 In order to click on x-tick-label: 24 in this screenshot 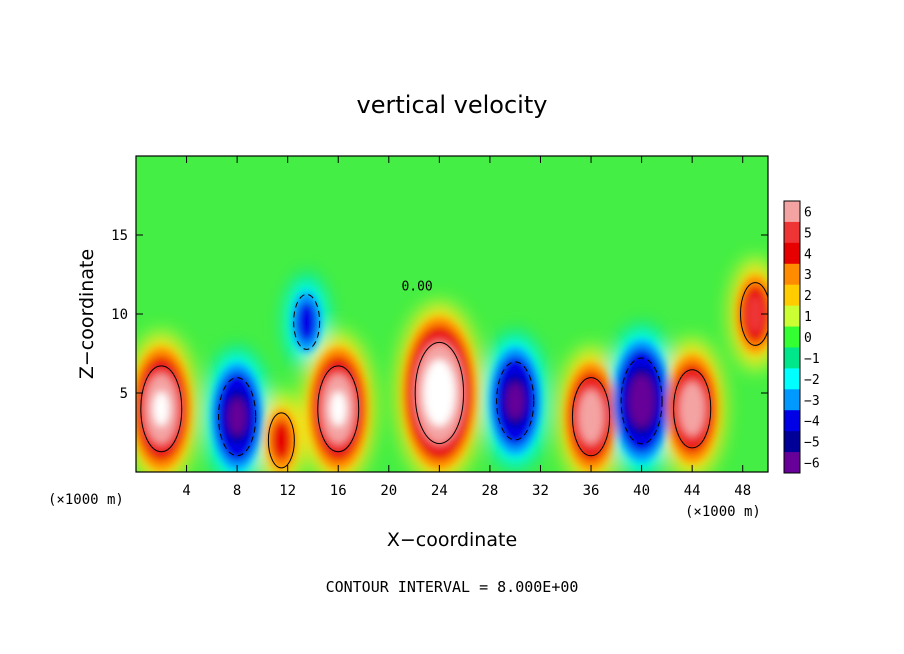, I will do `click(439, 491)`.